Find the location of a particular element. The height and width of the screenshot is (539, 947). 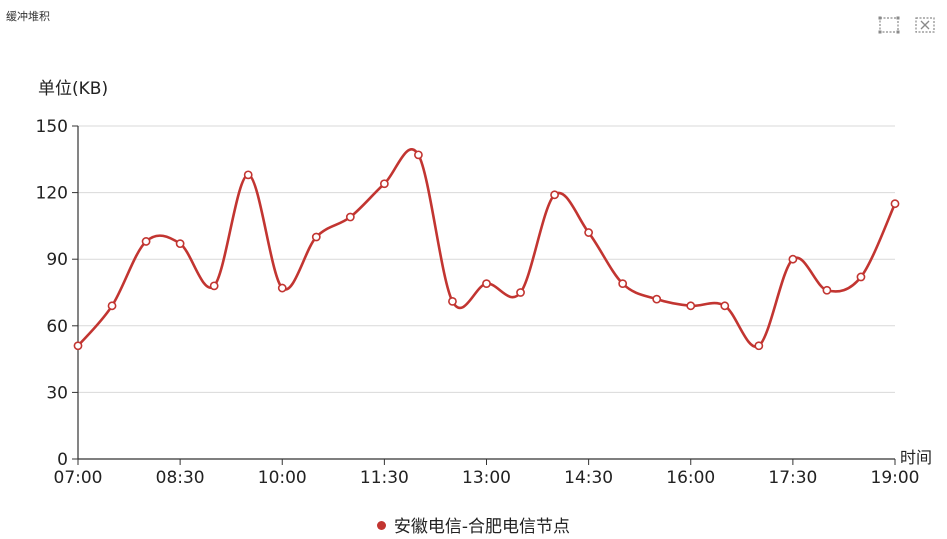

y-axis-label: 单位(KB) is located at coordinates (73, 89).